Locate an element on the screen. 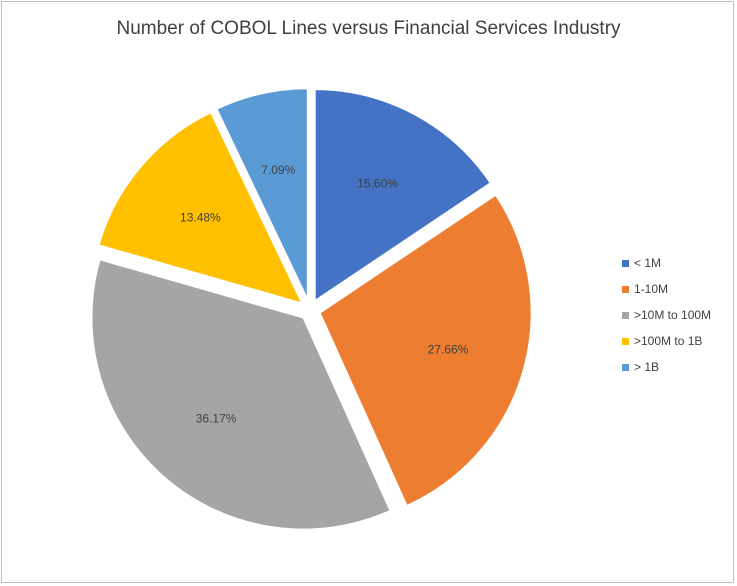 This screenshot has width=737, height=586. legend-label: >10M to 100M is located at coordinates (673, 315).